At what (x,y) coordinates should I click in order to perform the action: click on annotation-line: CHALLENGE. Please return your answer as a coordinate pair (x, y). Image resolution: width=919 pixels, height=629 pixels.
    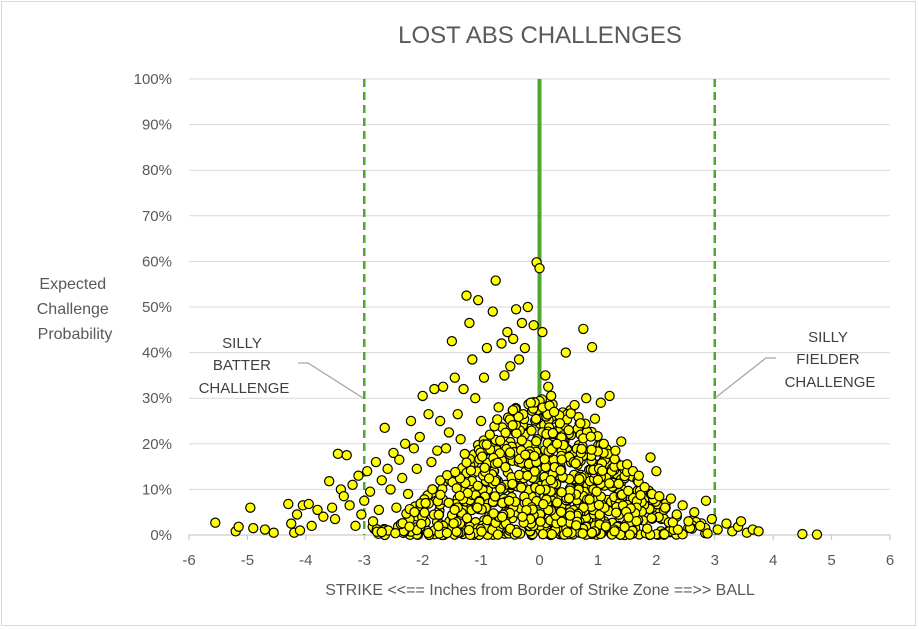
    Looking at the image, I should click on (244, 388).